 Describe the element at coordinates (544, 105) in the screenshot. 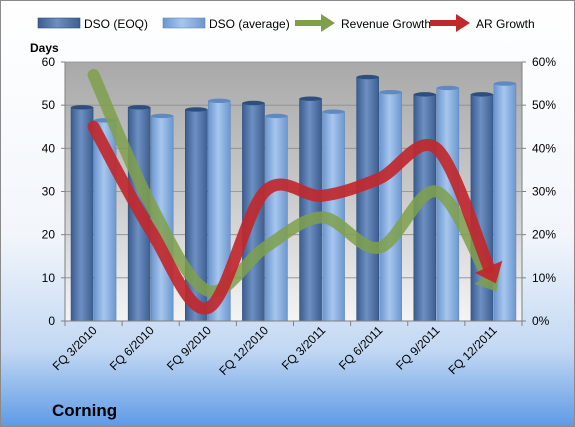

I see `y2-tick-label: 50%` at that location.